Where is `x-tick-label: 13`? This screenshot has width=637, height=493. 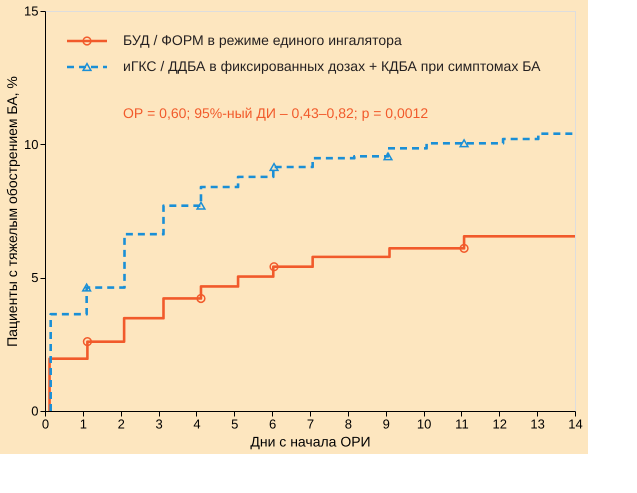
x-tick-label: 13 is located at coordinates (537, 424).